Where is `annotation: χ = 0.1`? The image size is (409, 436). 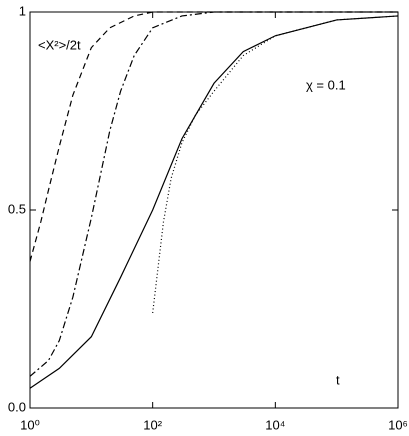
annotation: χ = 0.1 is located at coordinates (326, 84).